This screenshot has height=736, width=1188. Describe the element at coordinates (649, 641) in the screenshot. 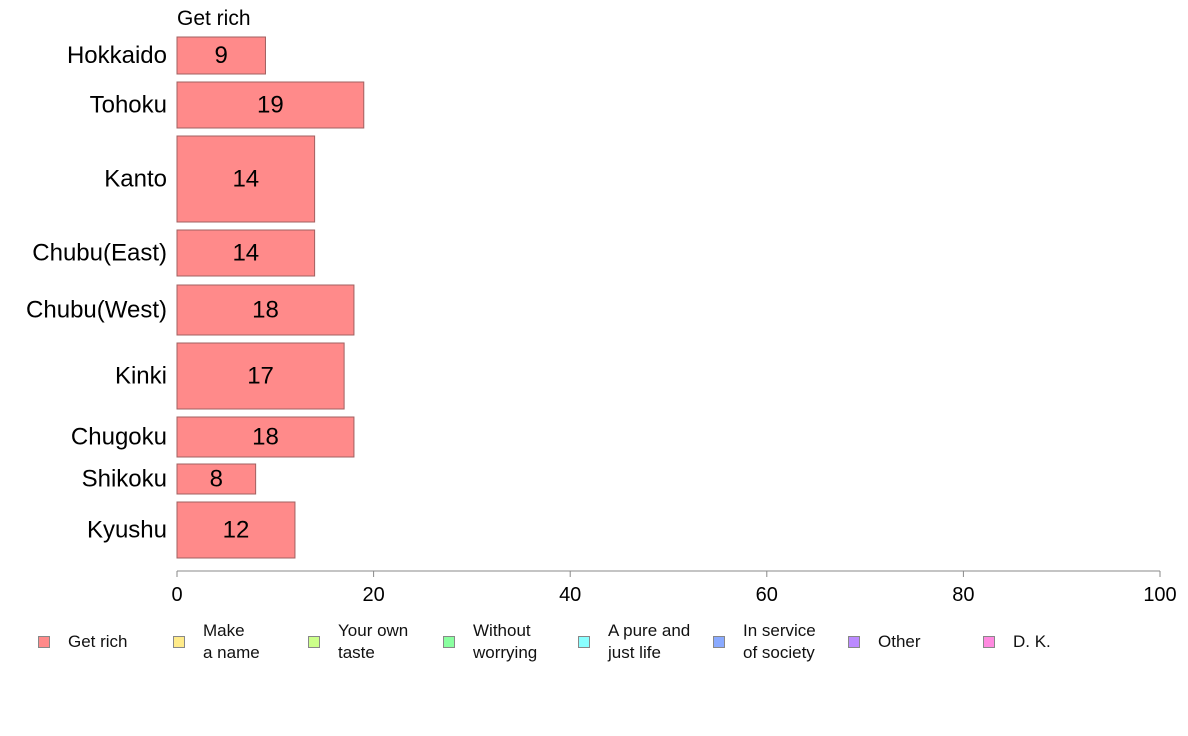

I see `legend-label: A pure and just life` at that location.